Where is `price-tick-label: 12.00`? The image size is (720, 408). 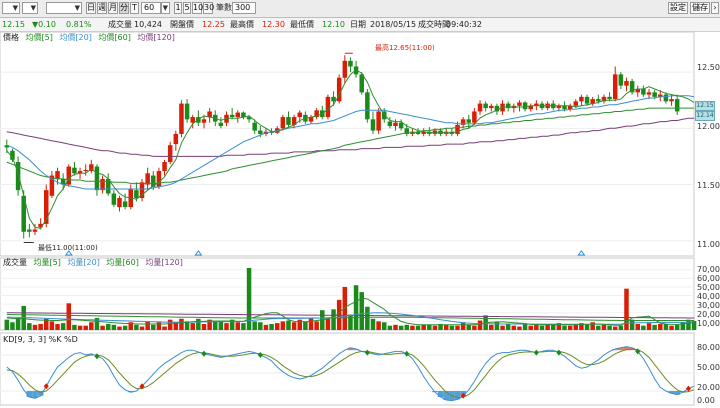
price-tick-label: 12.00 is located at coordinates (708, 126).